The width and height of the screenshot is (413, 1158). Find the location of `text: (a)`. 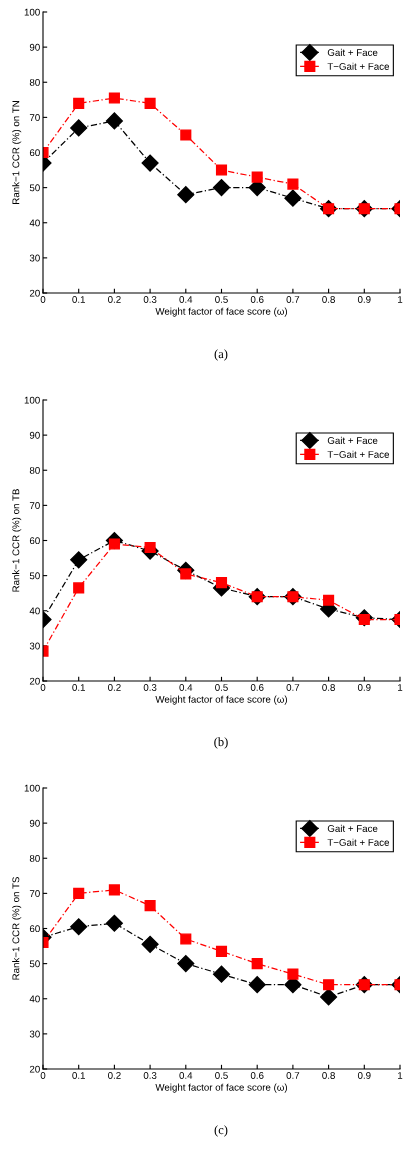

text: (a) is located at coordinates (221, 355).